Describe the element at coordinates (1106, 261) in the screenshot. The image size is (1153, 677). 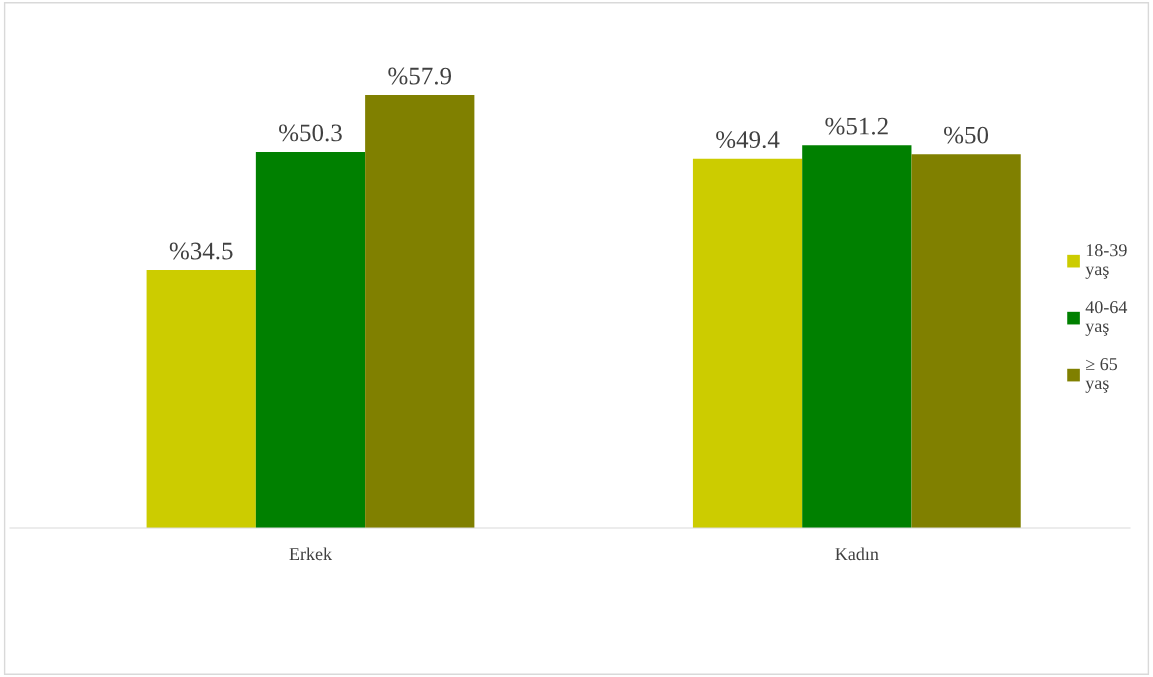
I see `legend-label: 18-39 yaş` at that location.